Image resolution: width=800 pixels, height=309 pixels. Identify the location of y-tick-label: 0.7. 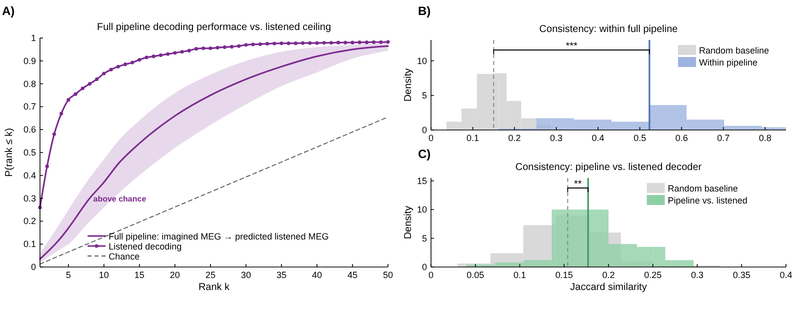
(29, 107).